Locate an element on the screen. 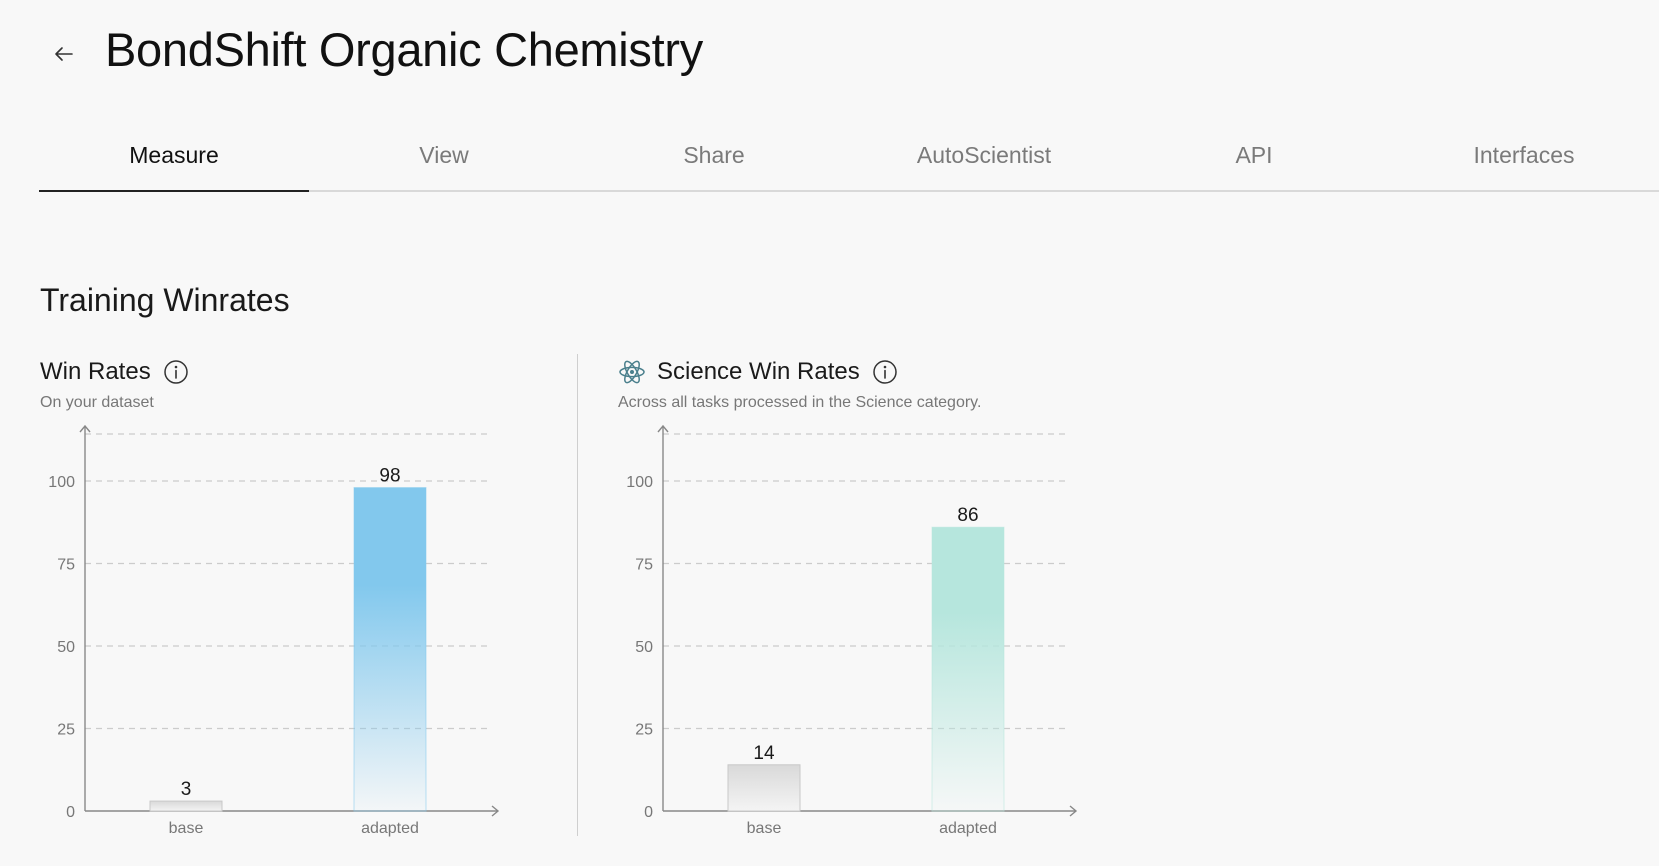 The height and width of the screenshot is (866, 1659). bar-value-label: 98 is located at coordinates (389, 476).